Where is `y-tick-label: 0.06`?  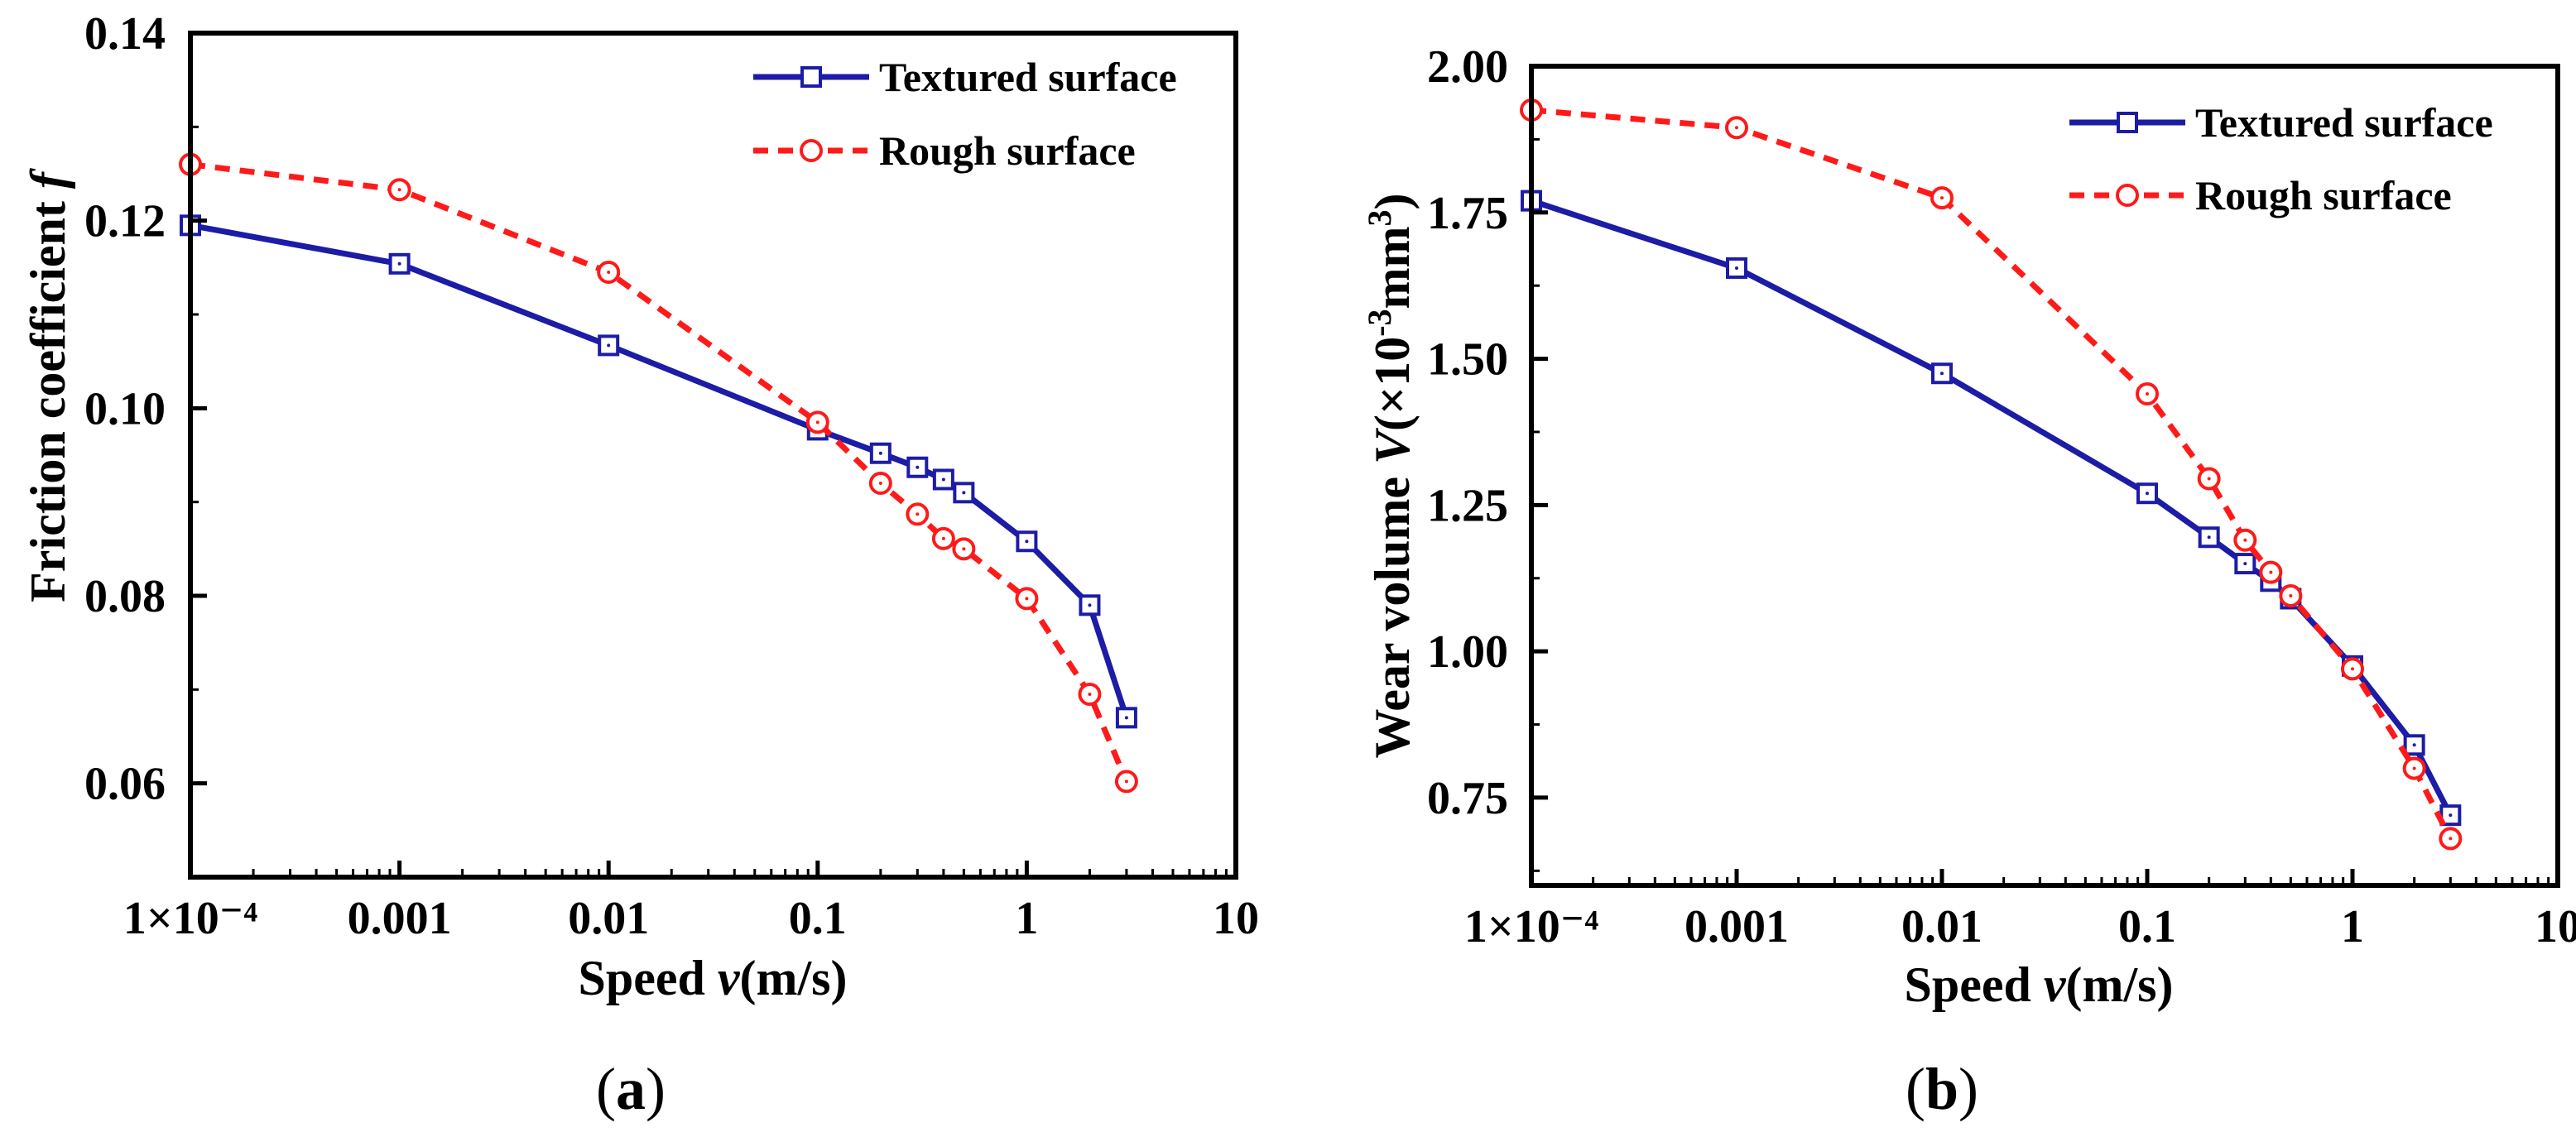 y-tick-label: 0.06 is located at coordinates (125, 784).